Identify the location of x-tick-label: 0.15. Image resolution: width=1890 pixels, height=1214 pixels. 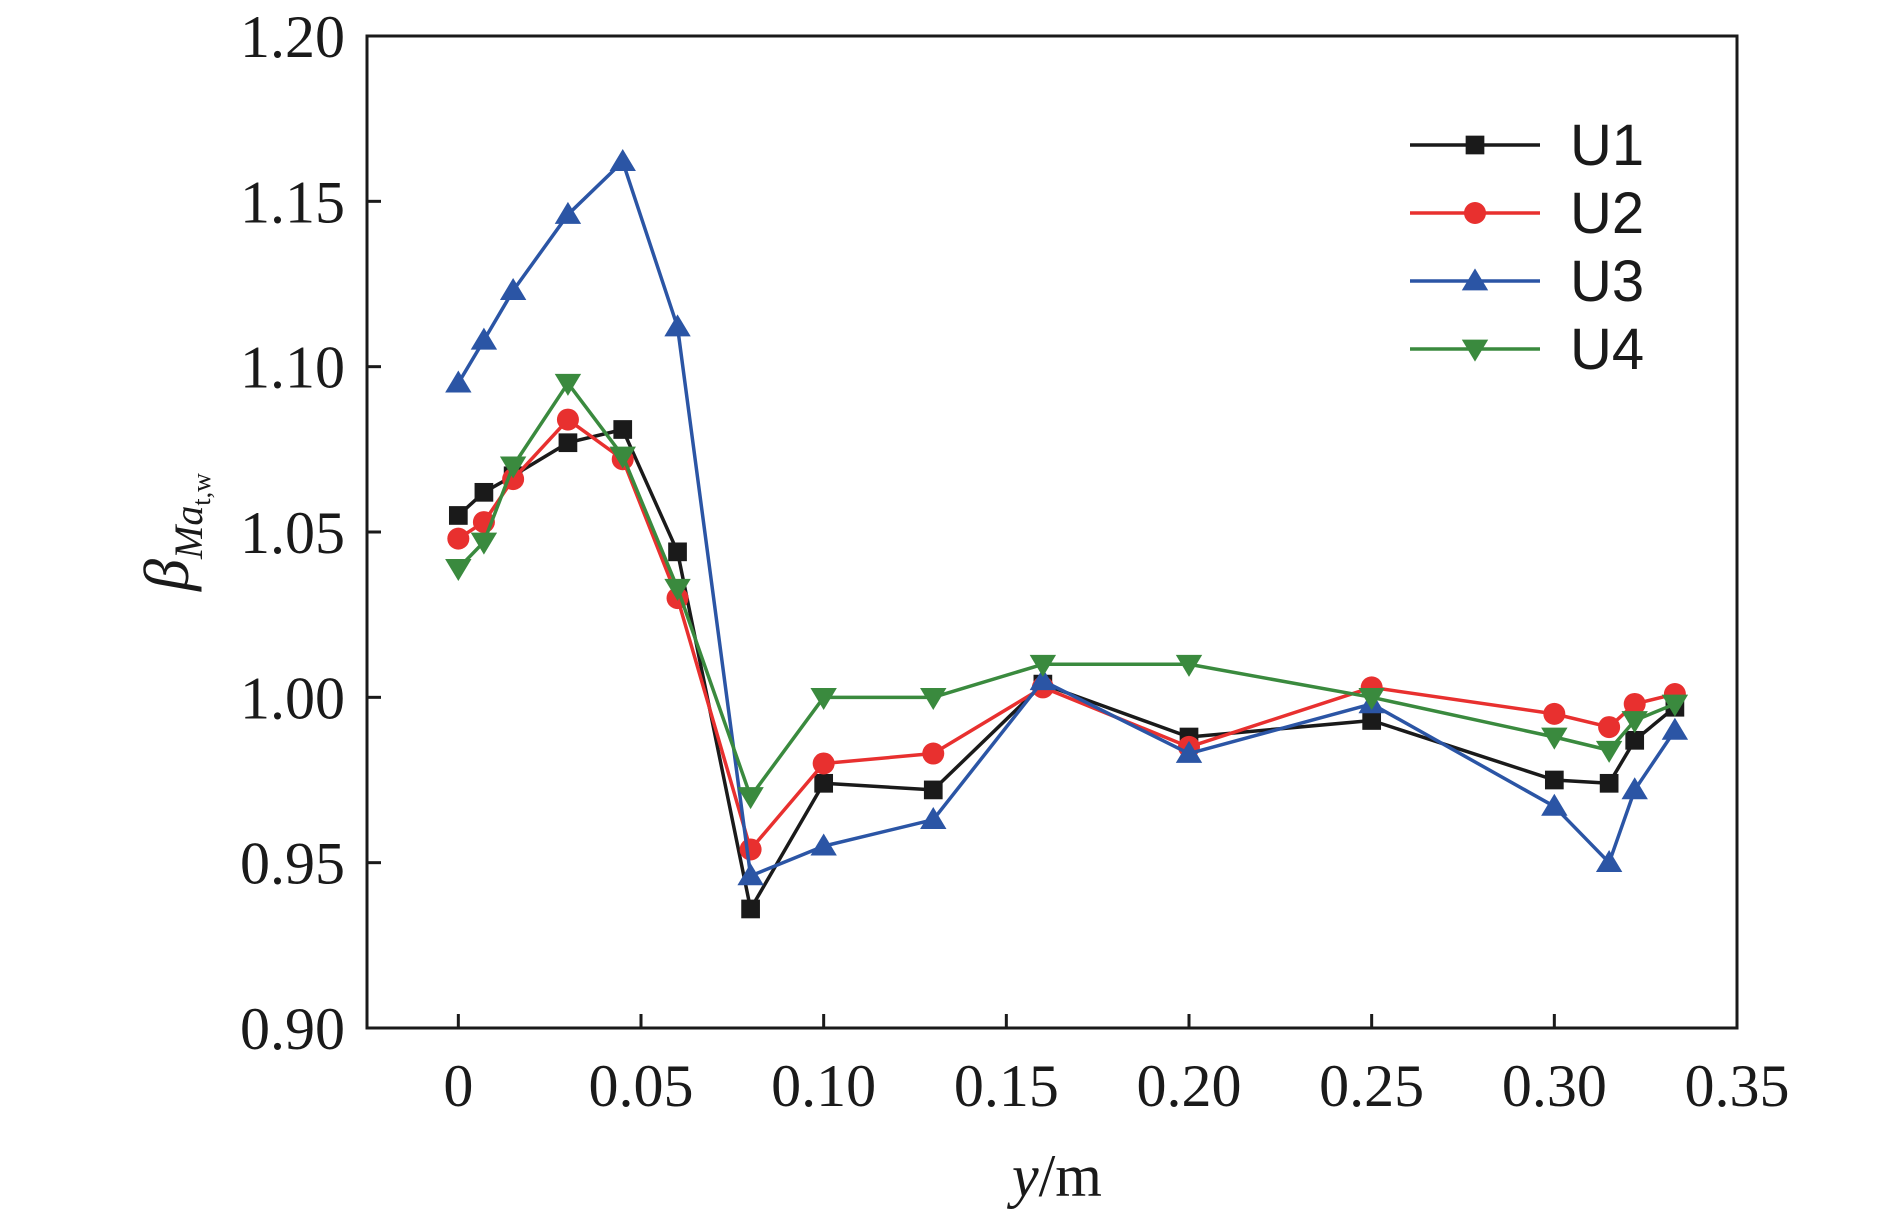
(1006, 1086).